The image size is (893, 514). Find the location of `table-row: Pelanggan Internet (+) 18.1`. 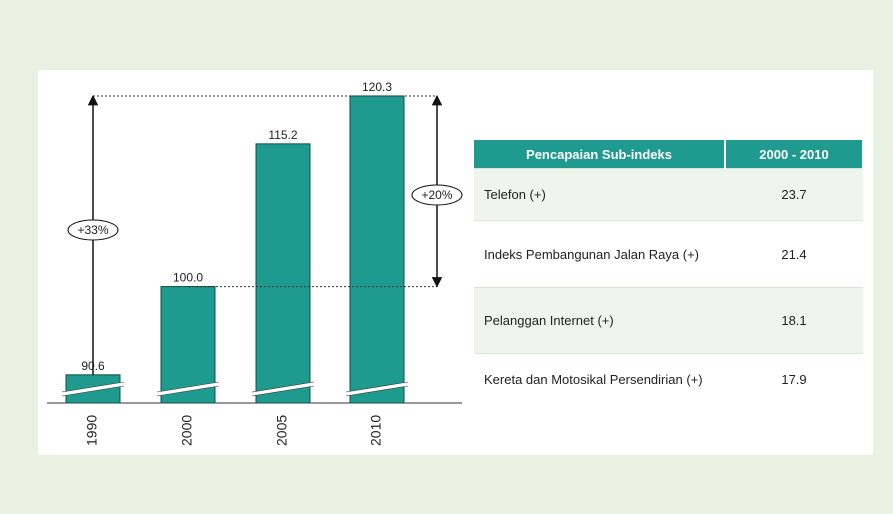

table-row: Pelanggan Internet (+) 18.1 is located at coordinates (668, 320).